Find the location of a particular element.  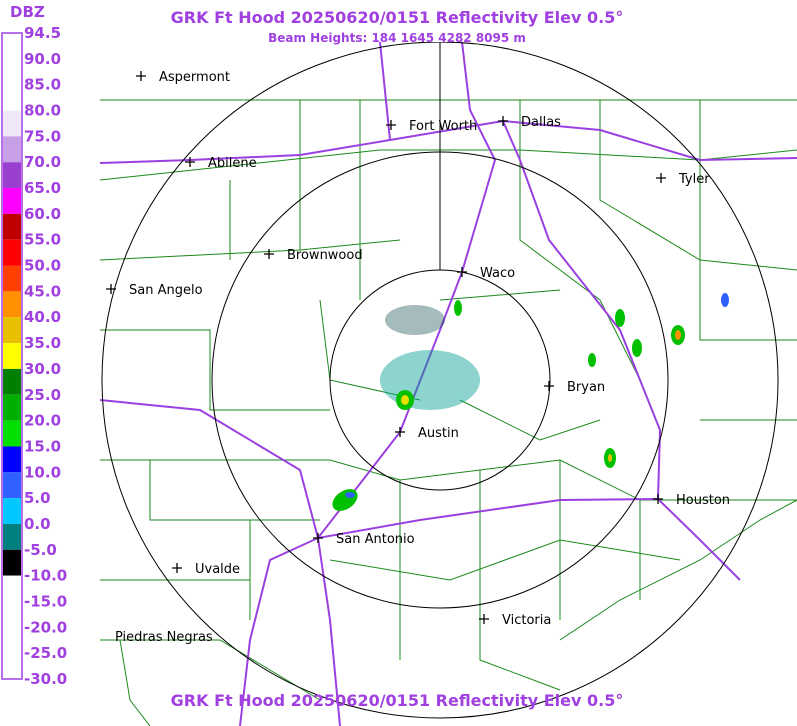

legend-label: 60.0 is located at coordinates (42, 214).